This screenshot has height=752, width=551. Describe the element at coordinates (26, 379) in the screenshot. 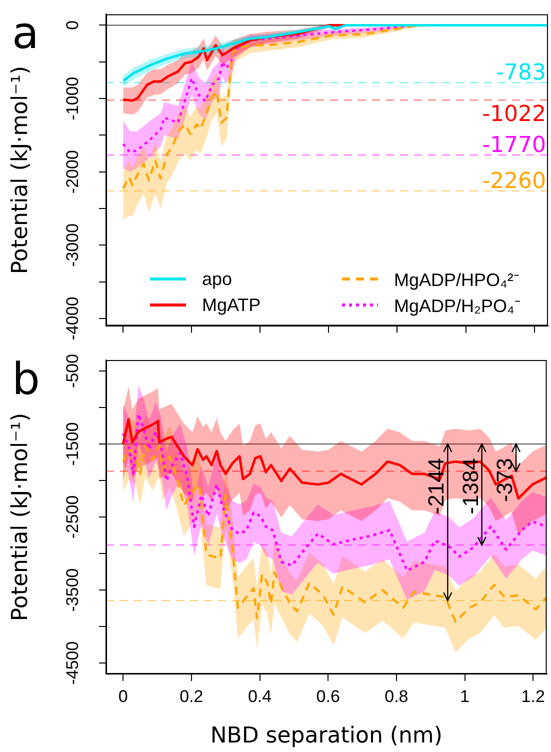

I see `text: b` at that location.